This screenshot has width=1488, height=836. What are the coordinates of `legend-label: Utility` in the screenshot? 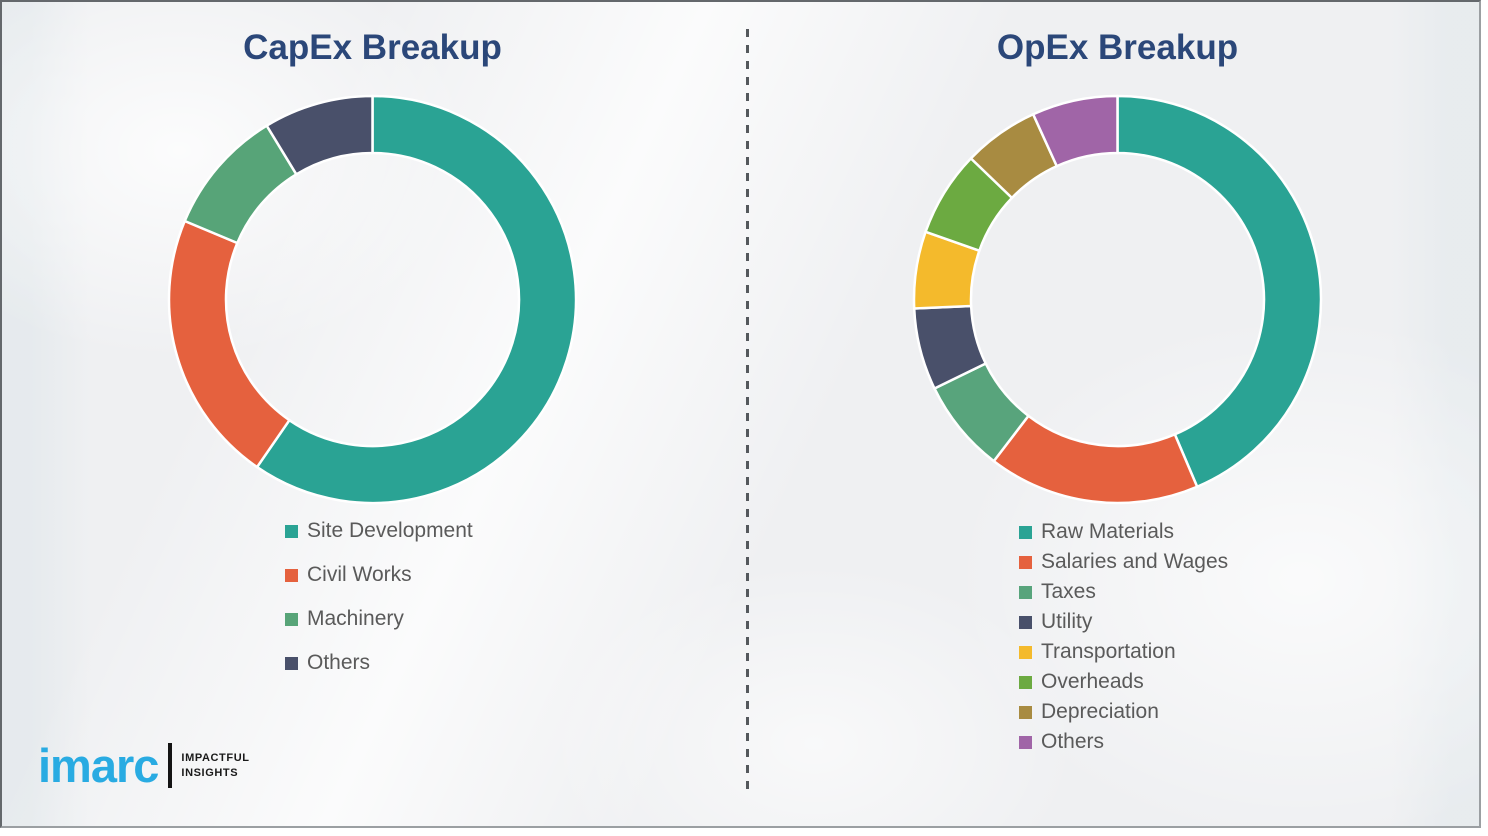 It's located at (1067, 621).